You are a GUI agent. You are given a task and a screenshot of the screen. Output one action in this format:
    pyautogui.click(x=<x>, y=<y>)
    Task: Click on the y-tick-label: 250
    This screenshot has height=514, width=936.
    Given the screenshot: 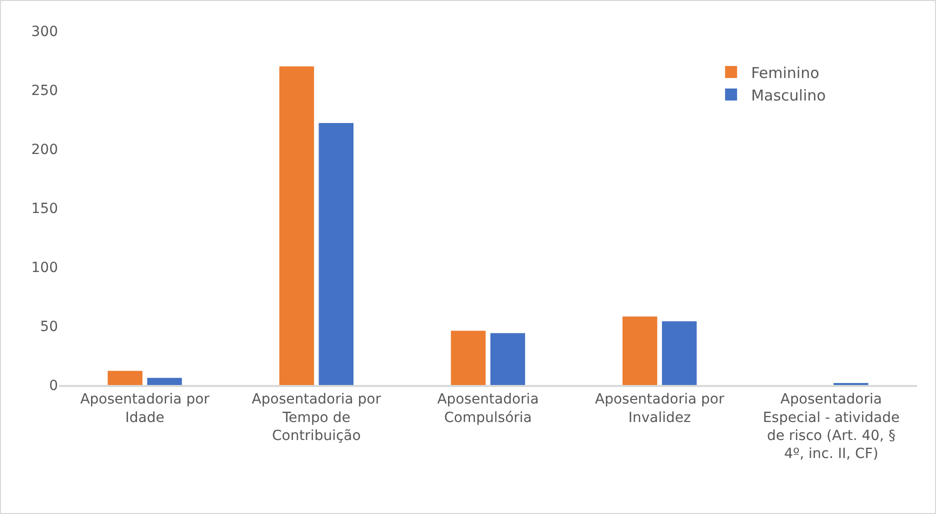 What is the action you would take?
    pyautogui.click(x=44, y=90)
    